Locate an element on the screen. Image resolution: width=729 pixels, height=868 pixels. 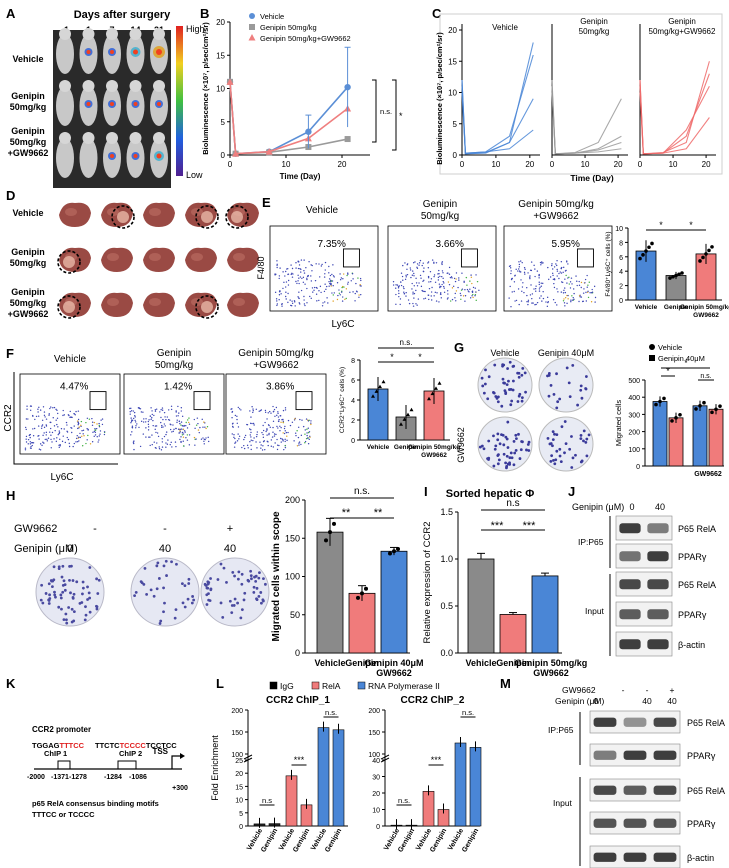
x-tick-label: 0 is located at coordinates (640, 164).